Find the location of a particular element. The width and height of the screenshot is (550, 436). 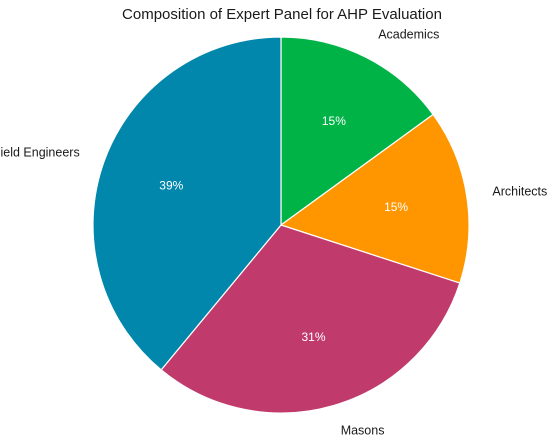

slice-label-field-engineers: Field Engineers is located at coordinates (40, 153).